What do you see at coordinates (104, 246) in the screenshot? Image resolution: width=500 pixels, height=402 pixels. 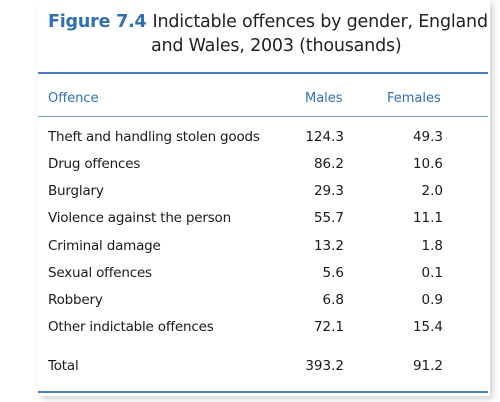 I see `row-offence: Criminal damage` at bounding box center [104, 246].